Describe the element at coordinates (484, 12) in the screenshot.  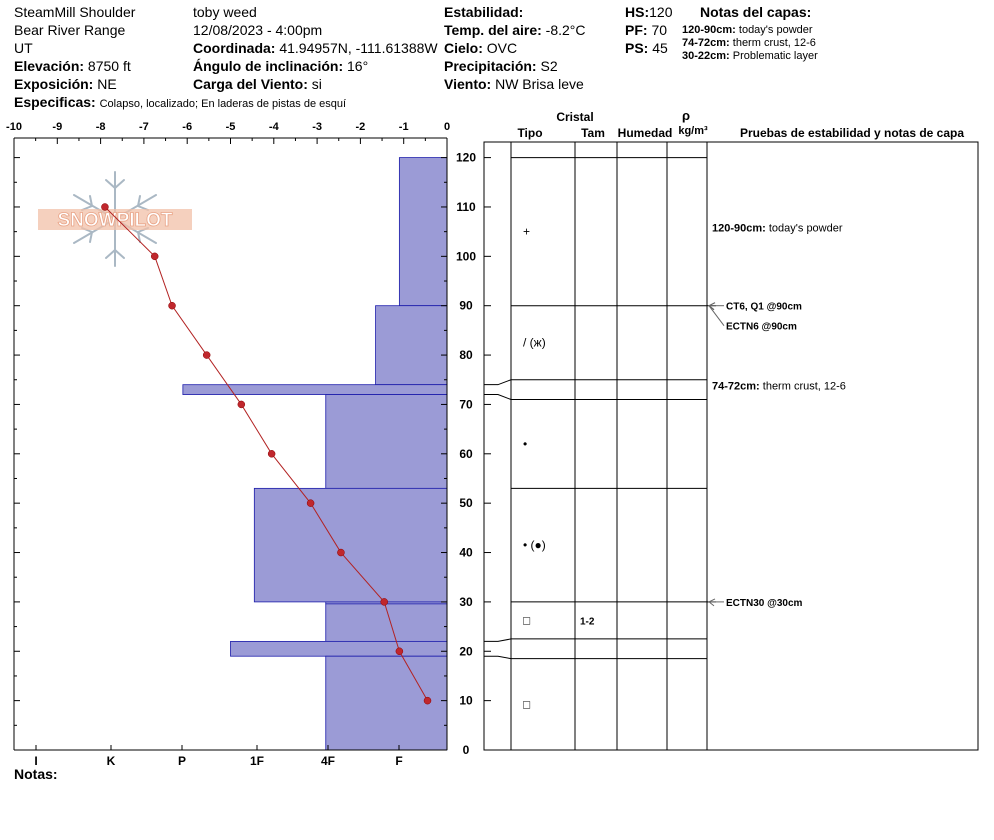
I see `stability: Estabilidad:` at that location.